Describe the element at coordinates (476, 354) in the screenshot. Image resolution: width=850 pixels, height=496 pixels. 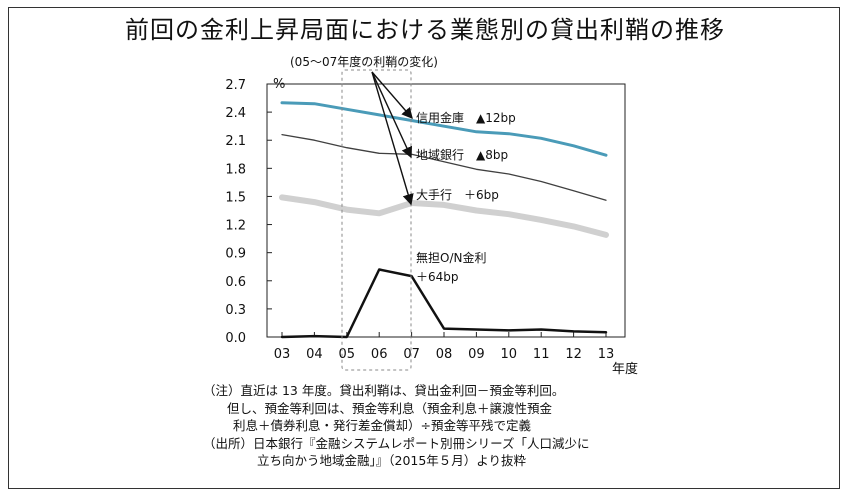
I see `x-tick-label: 09` at that location.